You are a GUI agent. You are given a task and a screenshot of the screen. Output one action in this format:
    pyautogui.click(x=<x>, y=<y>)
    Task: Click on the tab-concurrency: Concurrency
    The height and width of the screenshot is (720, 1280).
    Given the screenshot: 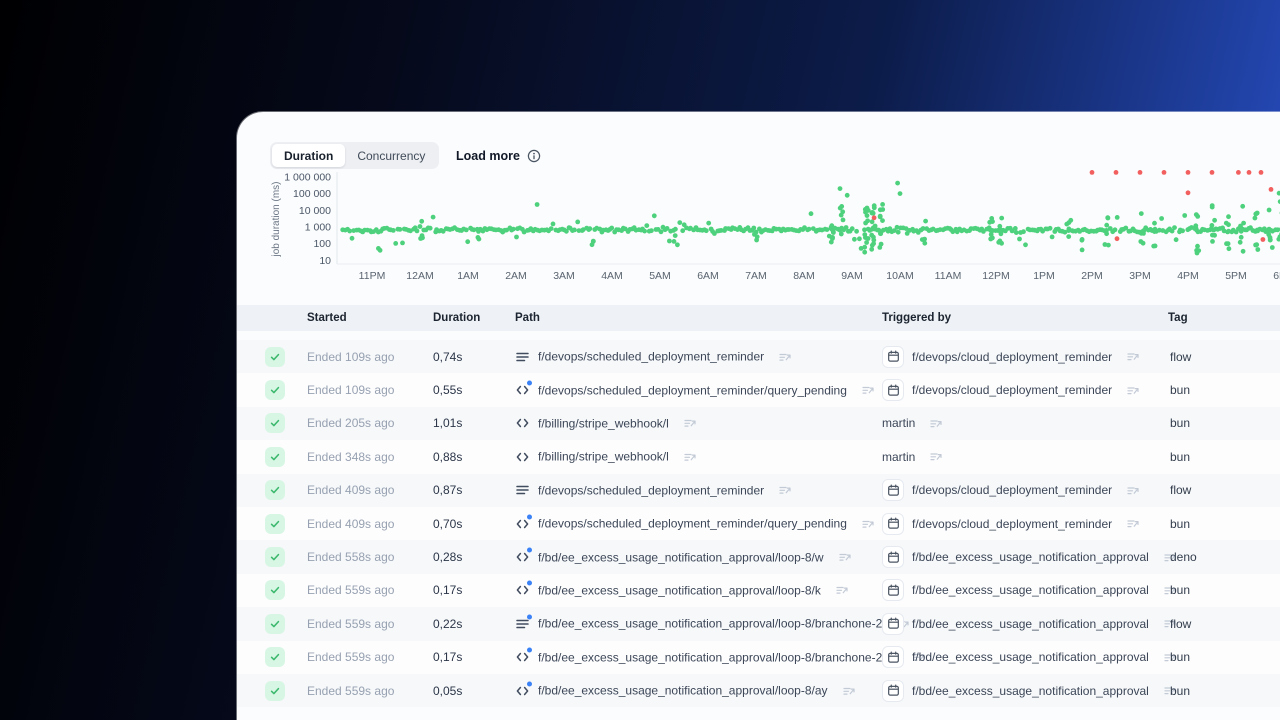 What is the action you would take?
    pyautogui.click(x=391, y=155)
    